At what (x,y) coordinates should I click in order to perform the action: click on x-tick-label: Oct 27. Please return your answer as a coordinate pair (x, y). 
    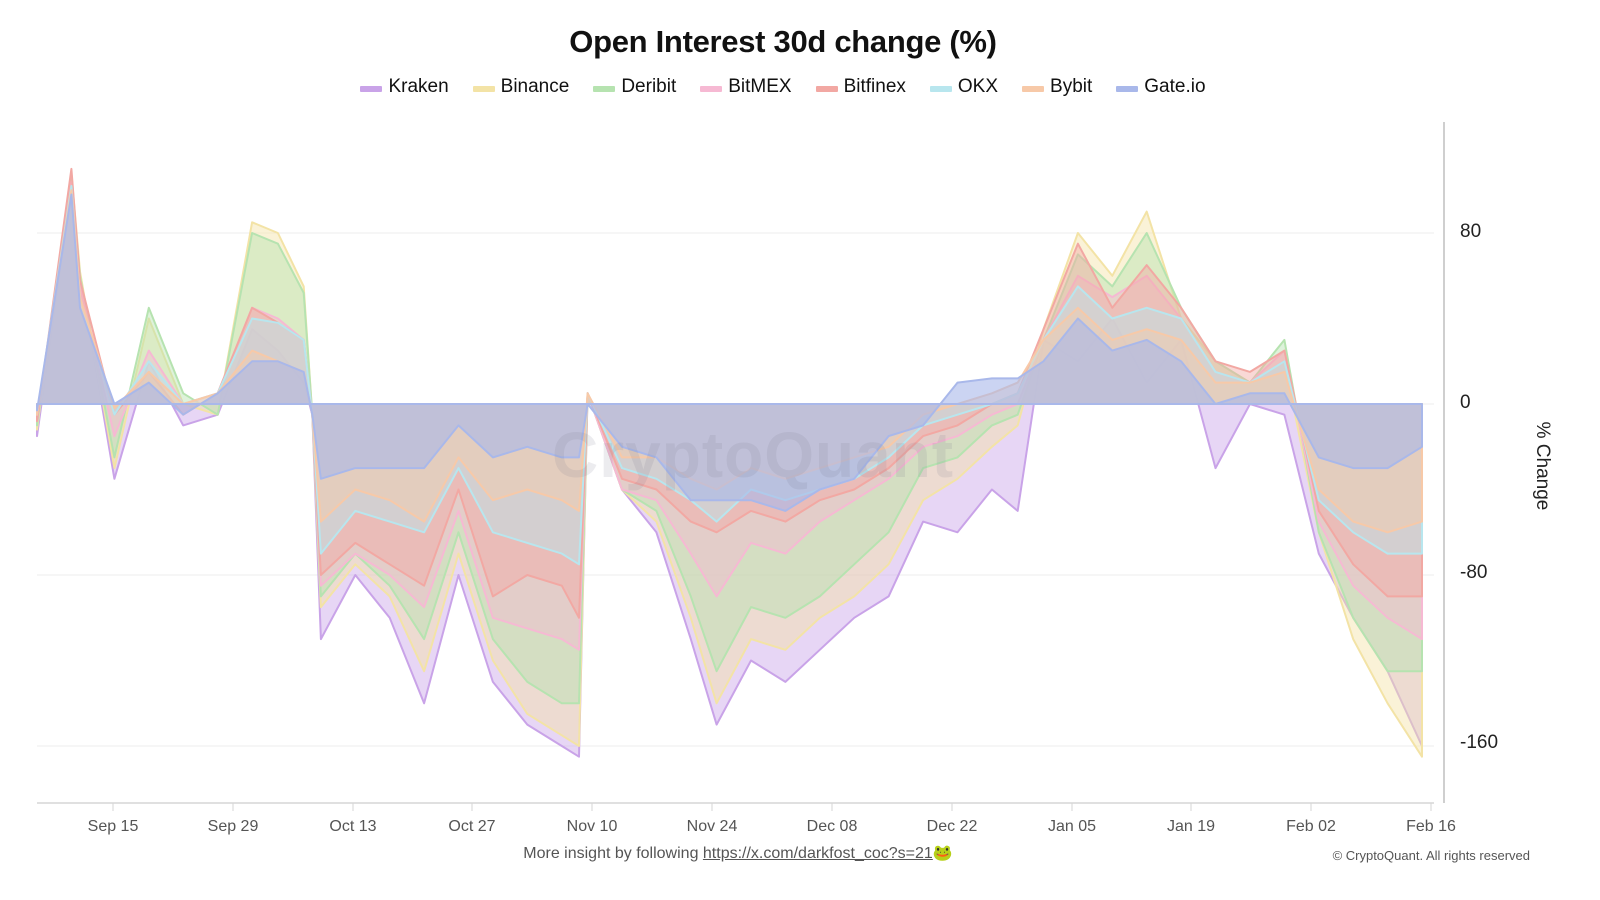
    Looking at the image, I should click on (472, 826).